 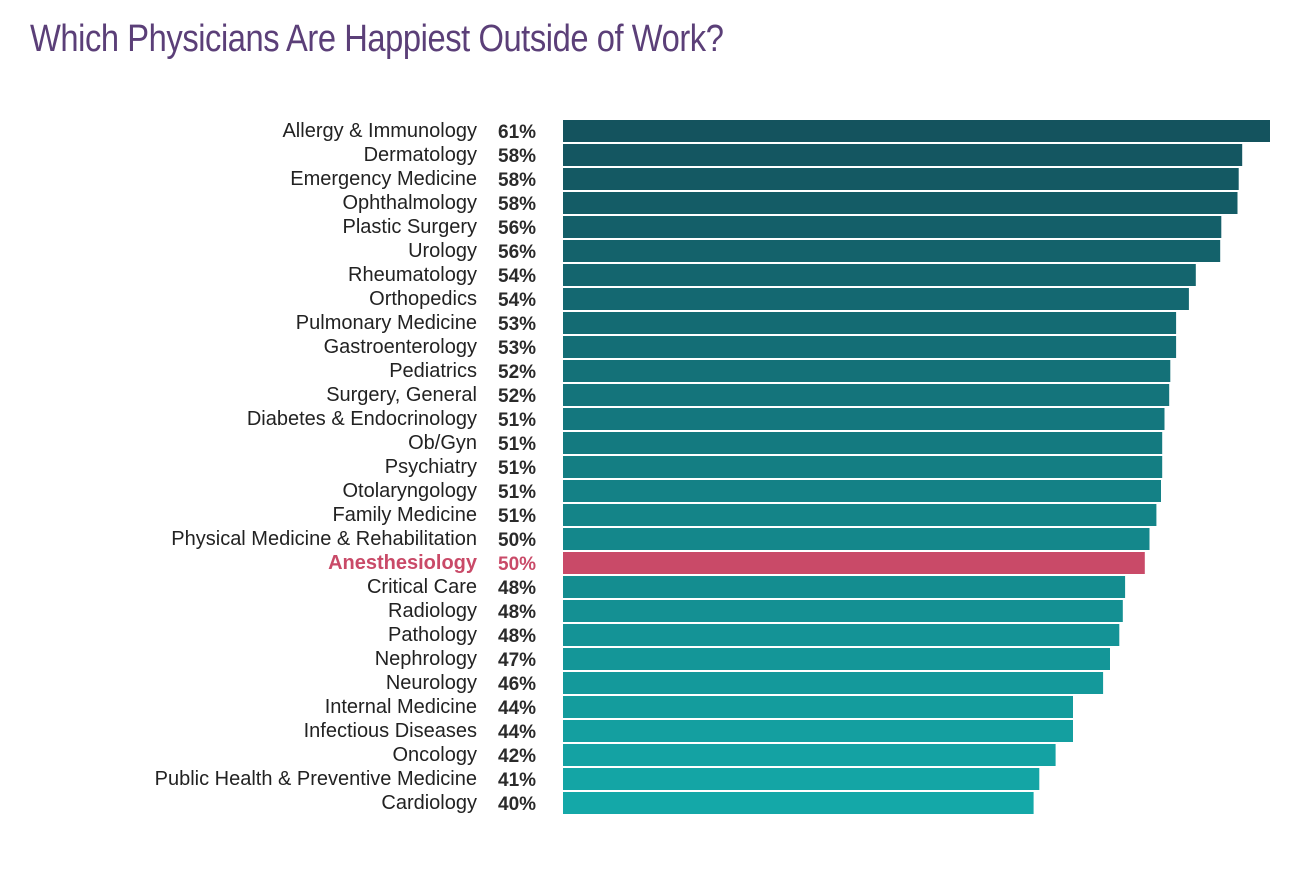 What do you see at coordinates (862, 491) in the screenshot?
I see `bar-otolaryngology` at bounding box center [862, 491].